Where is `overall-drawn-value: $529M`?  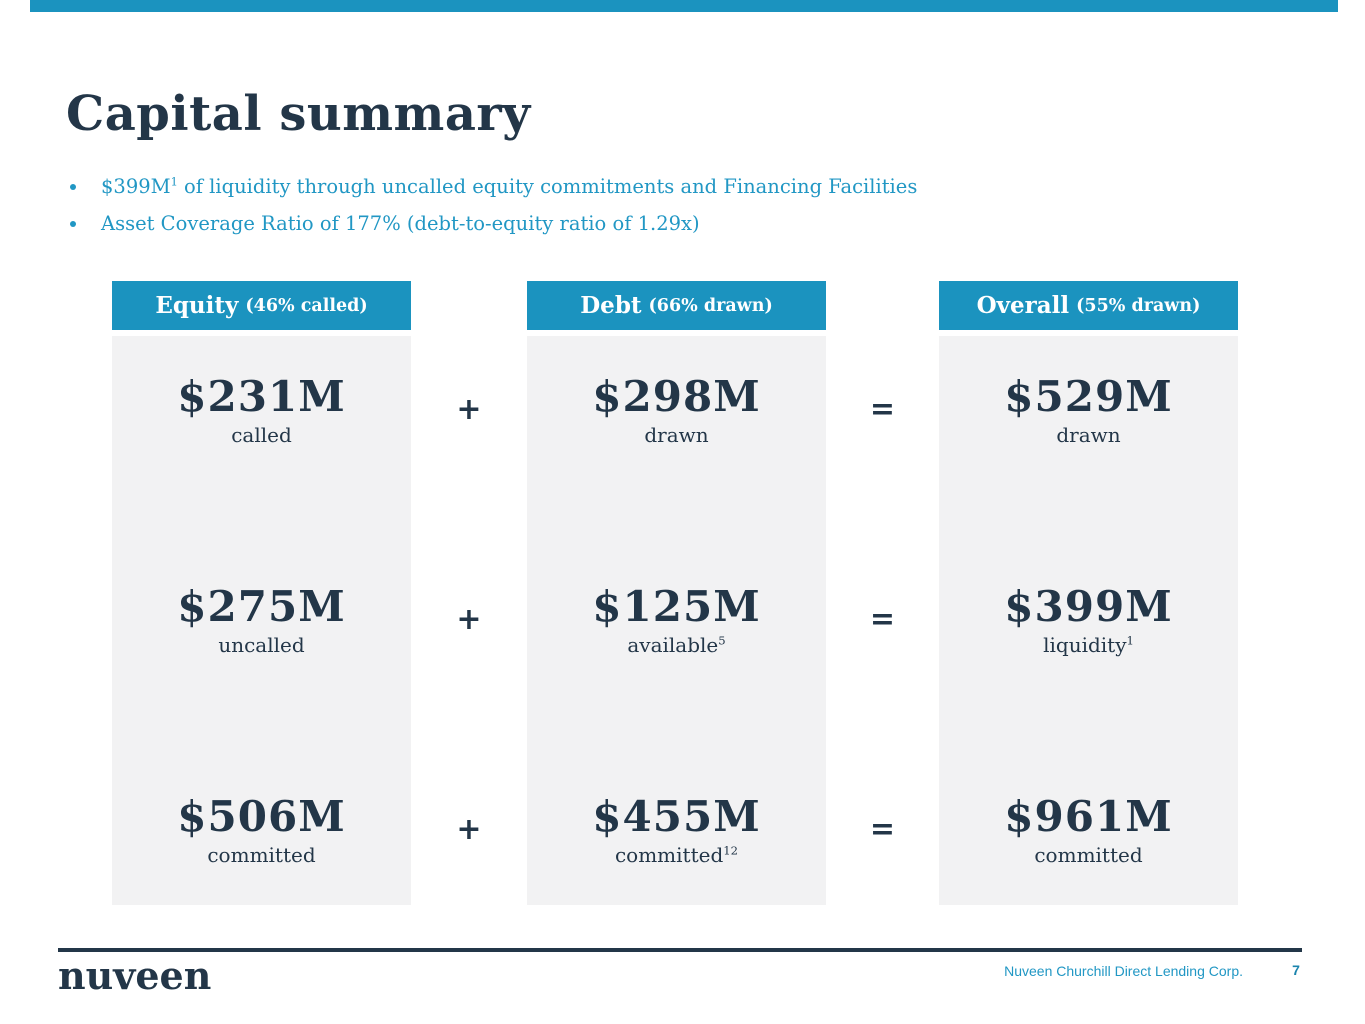 overall-drawn-value: $529M is located at coordinates (1088, 396).